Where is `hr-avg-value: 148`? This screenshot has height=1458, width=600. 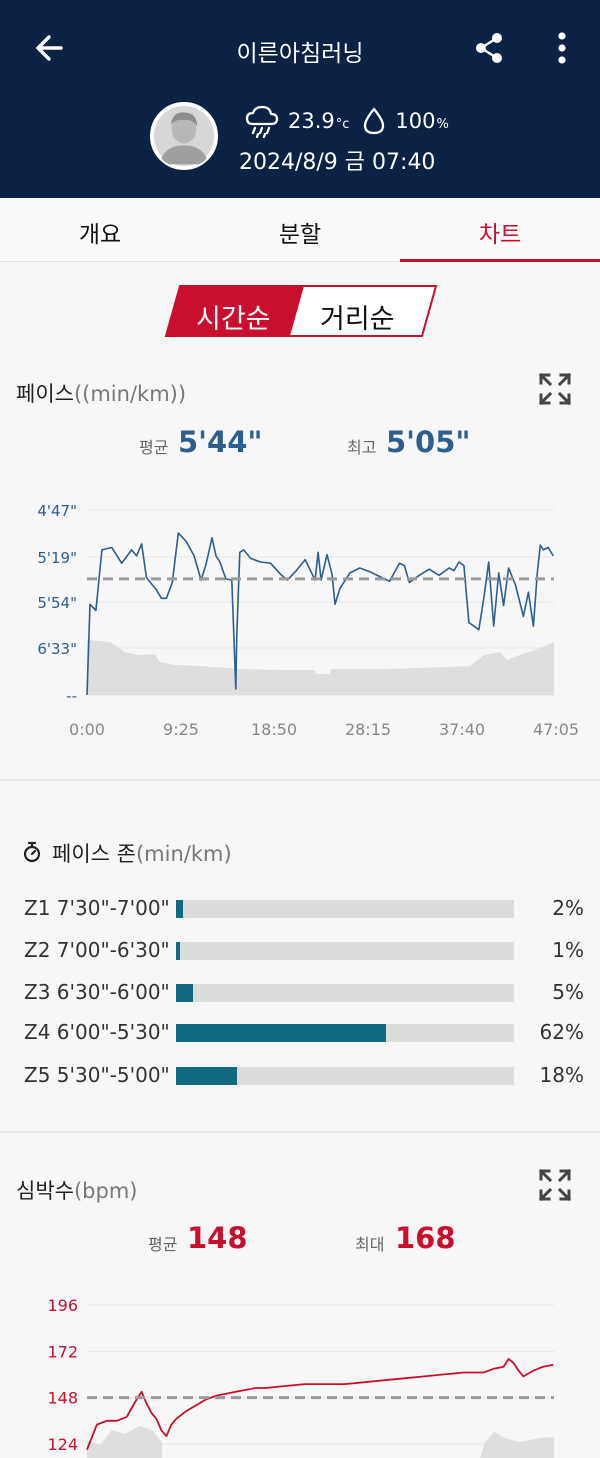 hr-avg-value: 148 is located at coordinates (217, 1238).